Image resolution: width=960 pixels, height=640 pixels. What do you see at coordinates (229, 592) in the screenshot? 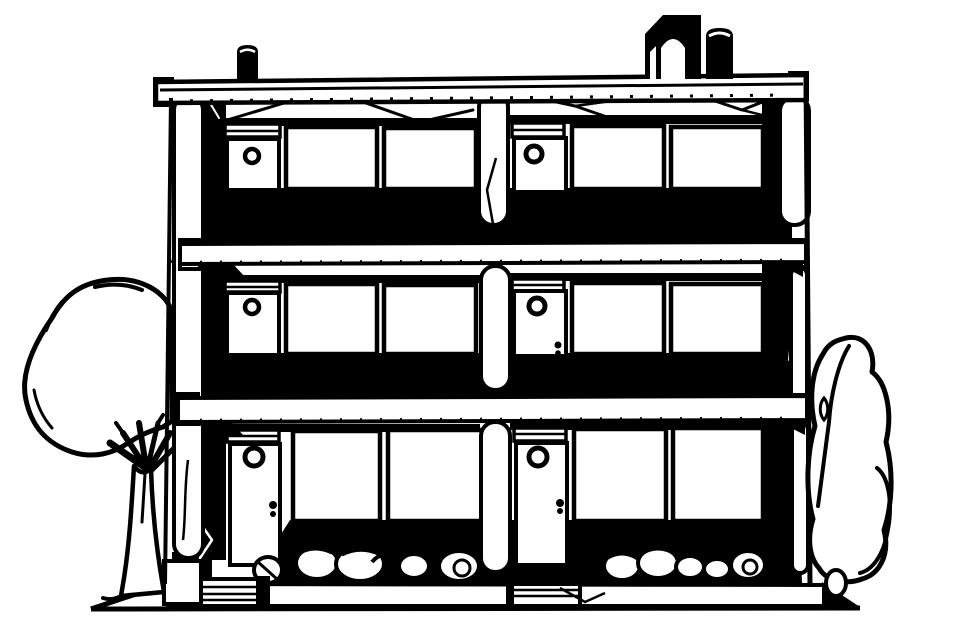
I see `left-striped-step` at bounding box center [229, 592].